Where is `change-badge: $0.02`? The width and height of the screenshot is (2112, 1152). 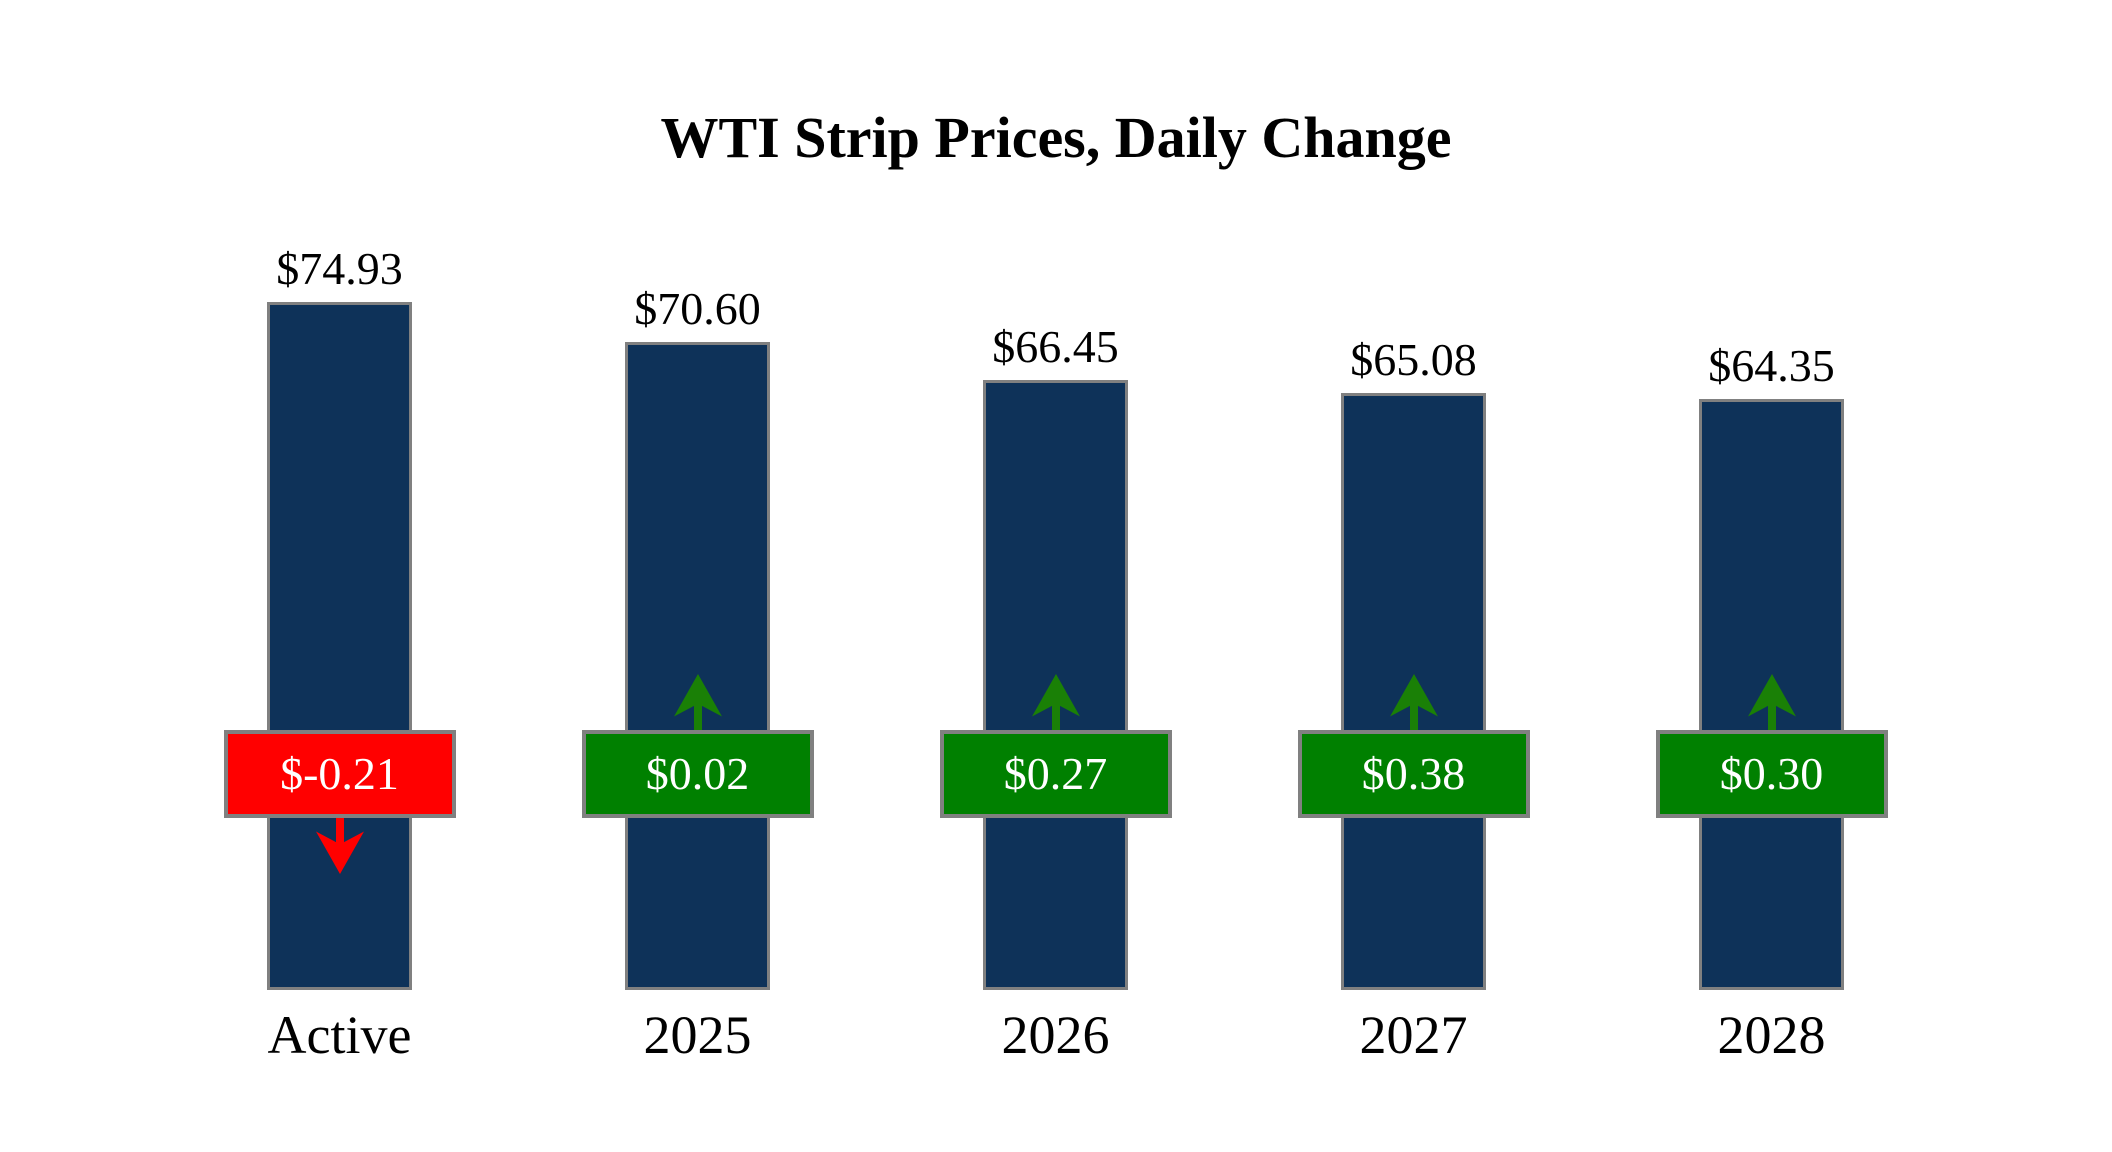
change-badge: $0.02 is located at coordinates (697, 774).